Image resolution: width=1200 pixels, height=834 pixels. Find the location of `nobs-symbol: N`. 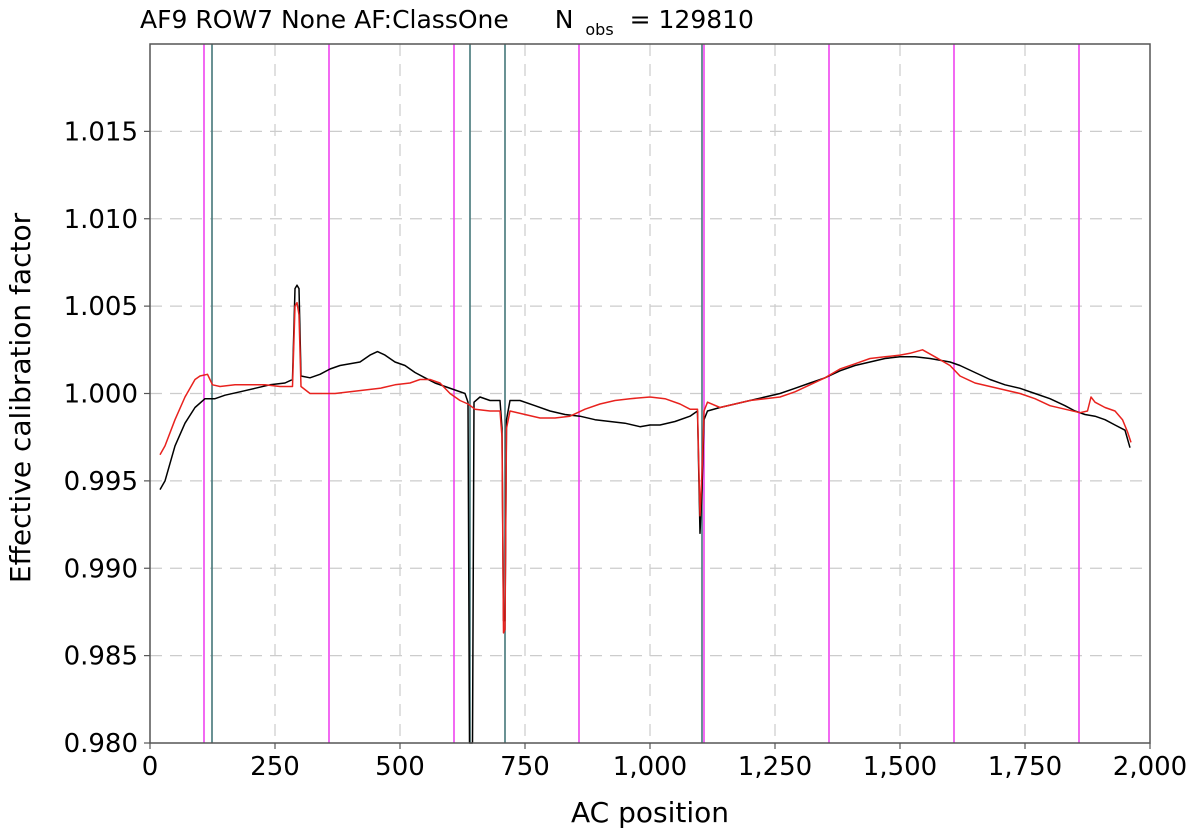

nobs-symbol: N is located at coordinates (564, 19).